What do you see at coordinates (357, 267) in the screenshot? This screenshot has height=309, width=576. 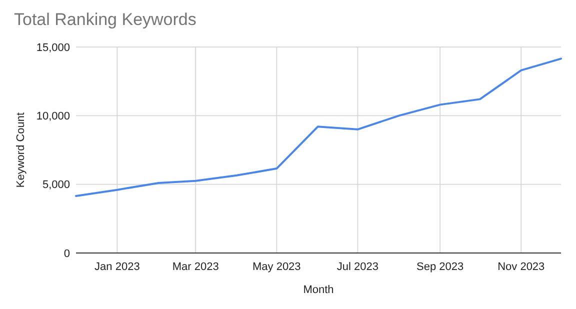 I see `x-tick-label: Jul 2023` at bounding box center [357, 267].